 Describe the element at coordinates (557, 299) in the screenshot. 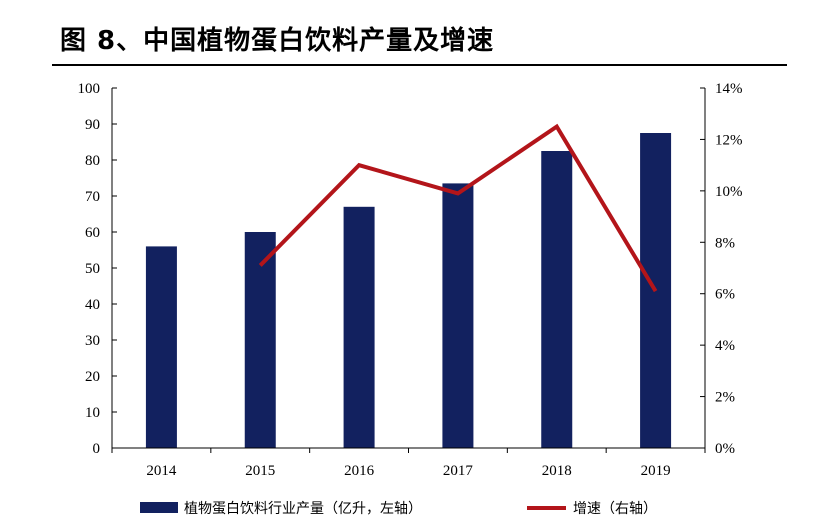

I see `bar-2018` at that location.